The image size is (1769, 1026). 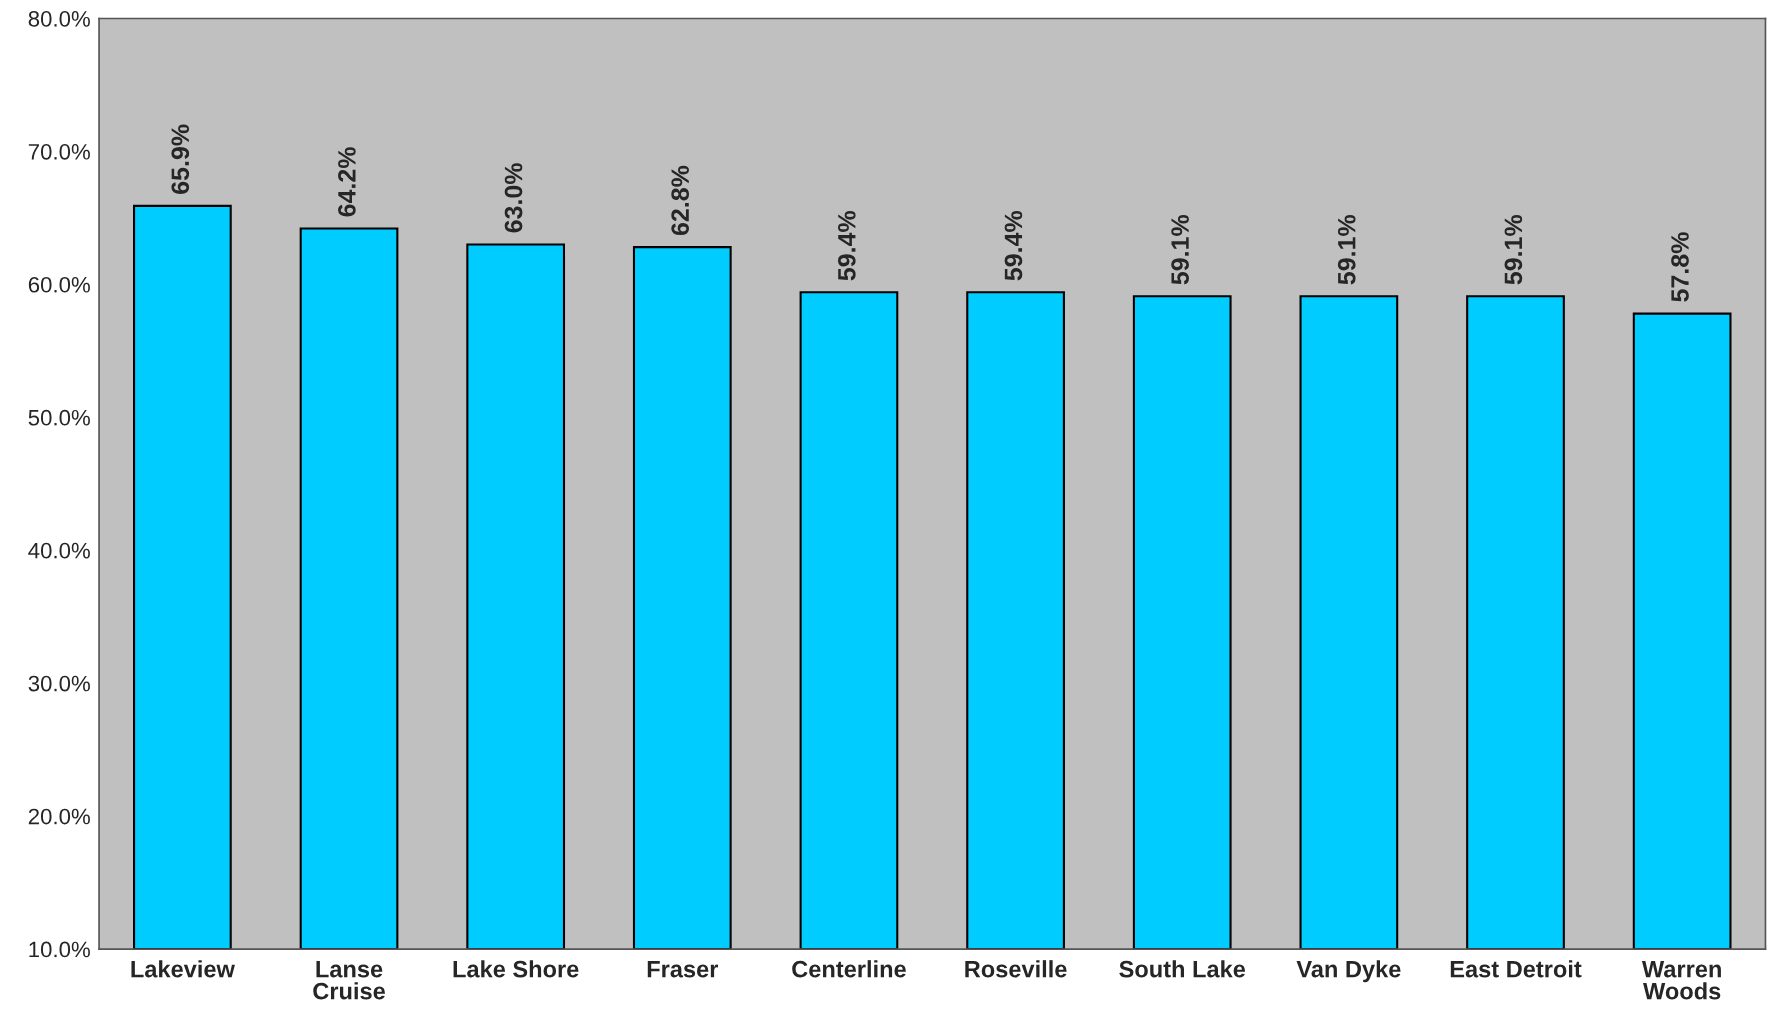 What do you see at coordinates (59, 151) in the screenshot?
I see `y-tick-label: 70.0%` at bounding box center [59, 151].